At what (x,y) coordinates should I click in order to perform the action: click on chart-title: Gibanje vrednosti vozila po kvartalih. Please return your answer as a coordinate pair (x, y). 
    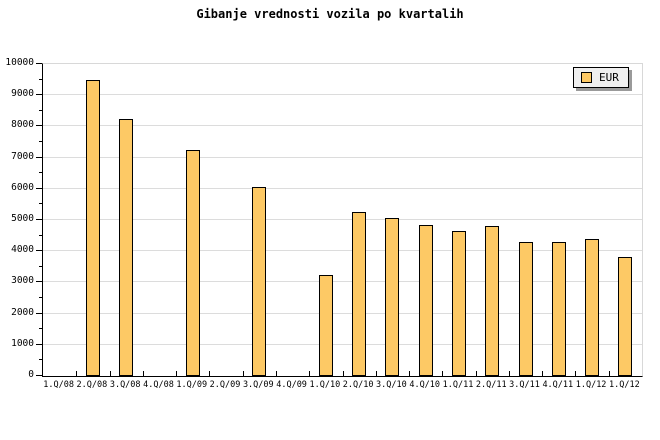
    Looking at the image, I should click on (330, 14).